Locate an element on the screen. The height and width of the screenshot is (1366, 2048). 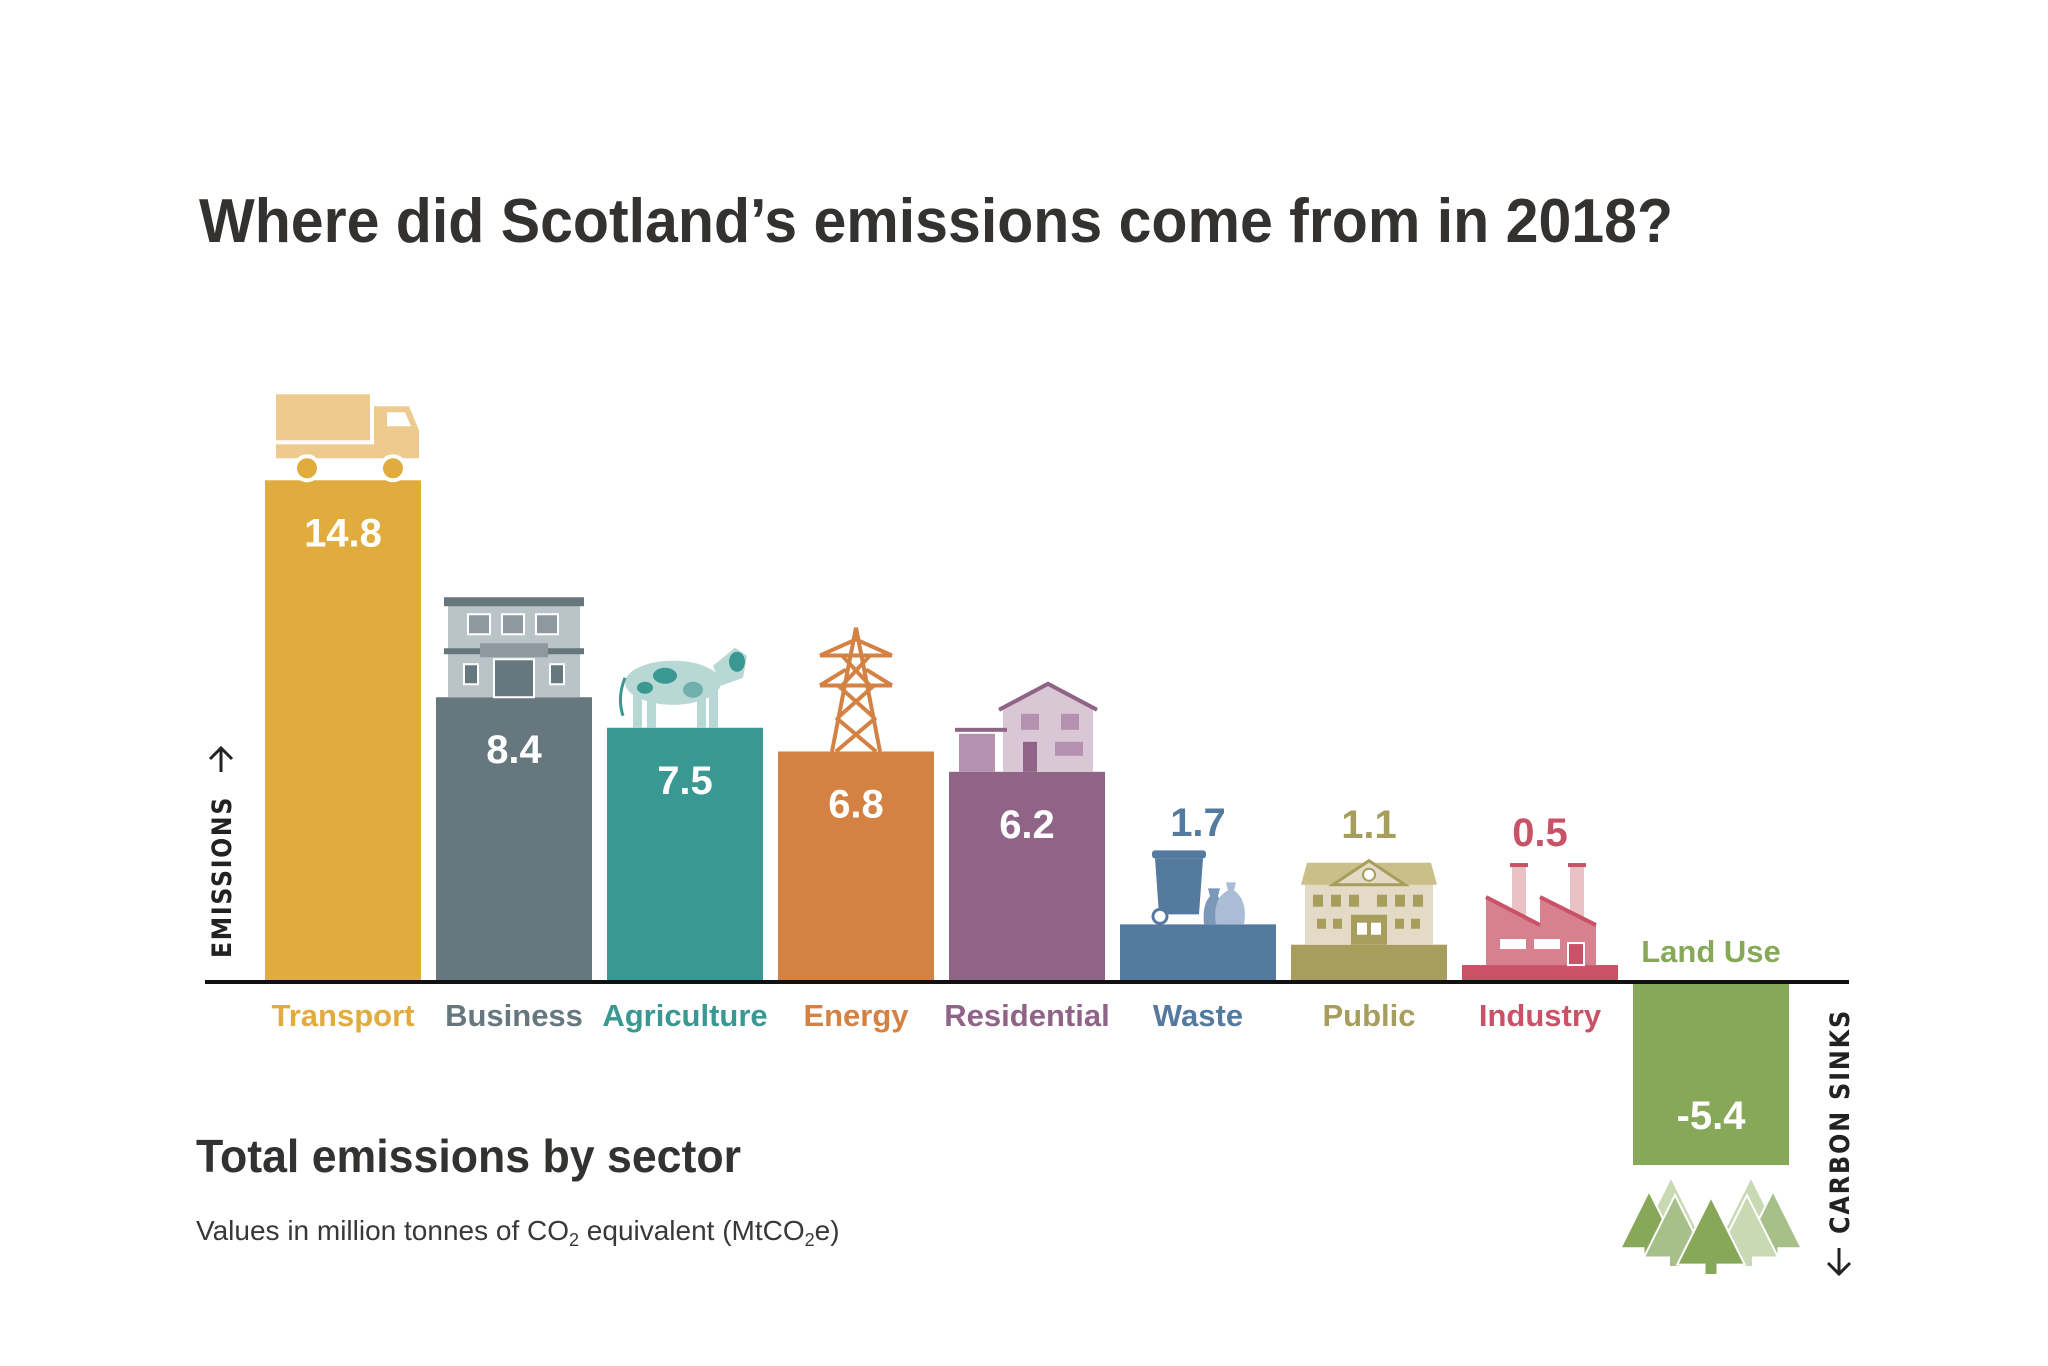
value-label: 8.4 is located at coordinates (514, 750).